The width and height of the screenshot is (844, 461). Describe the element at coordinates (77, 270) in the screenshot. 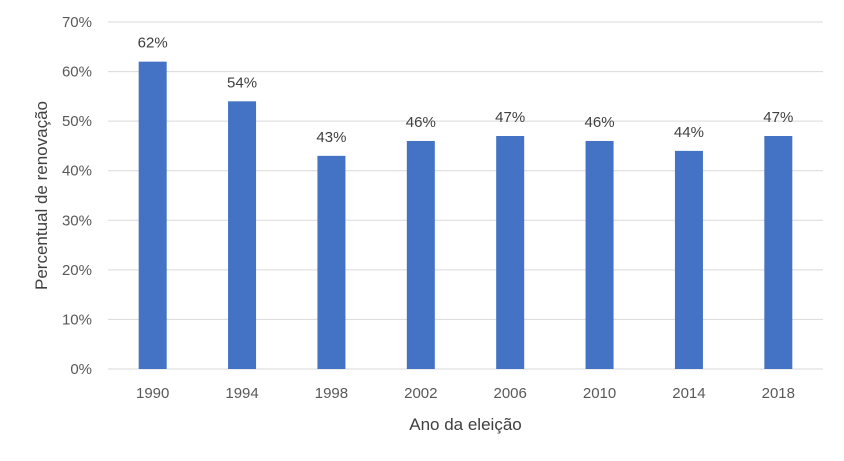

I see `y-tick-label: 20%` at that location.